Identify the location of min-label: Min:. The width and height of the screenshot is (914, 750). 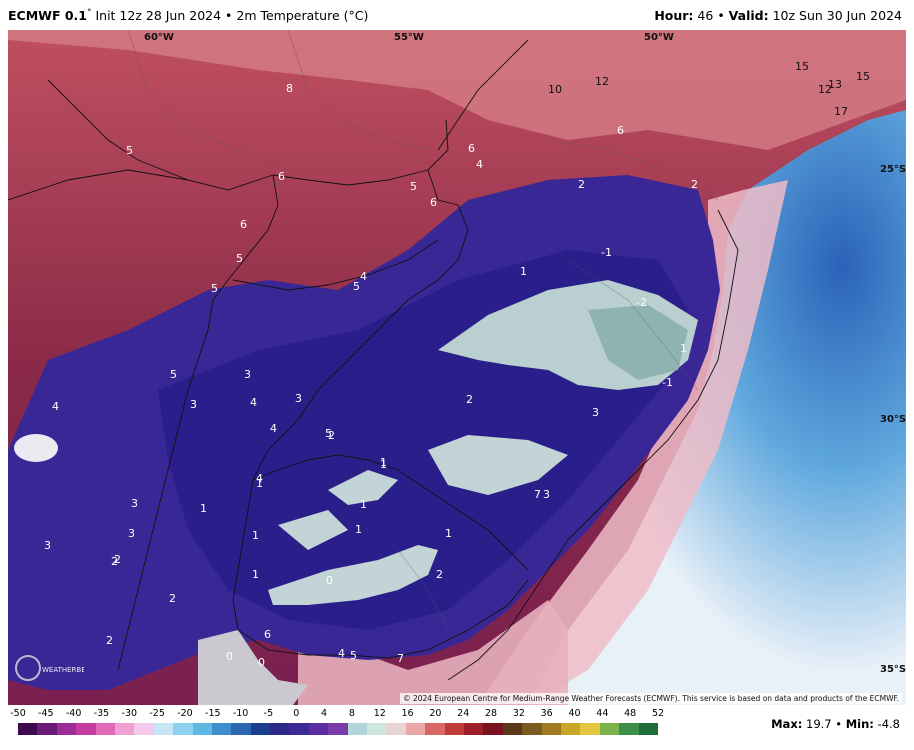
(859, 724).